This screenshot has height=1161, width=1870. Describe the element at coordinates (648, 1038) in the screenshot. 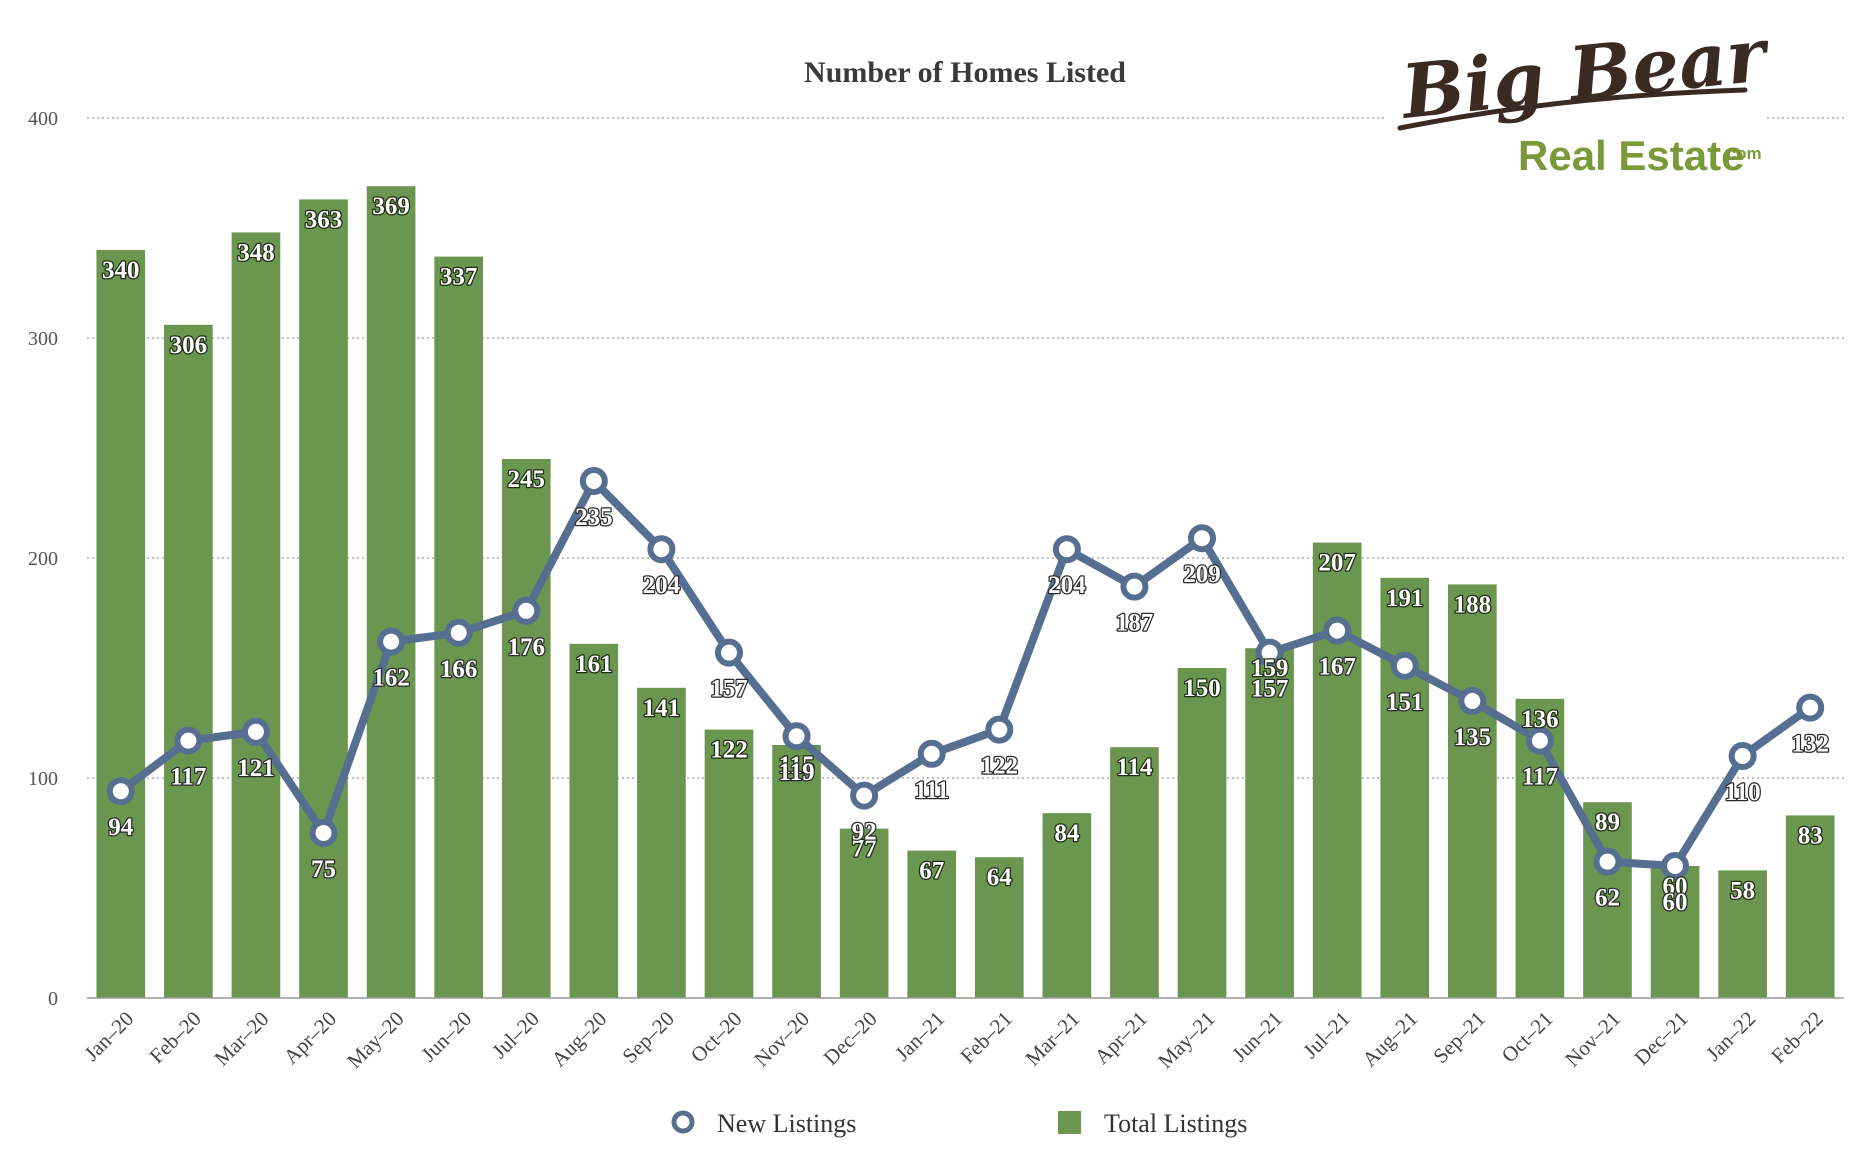

I see `x-tick-label: Sep–20` at that location.